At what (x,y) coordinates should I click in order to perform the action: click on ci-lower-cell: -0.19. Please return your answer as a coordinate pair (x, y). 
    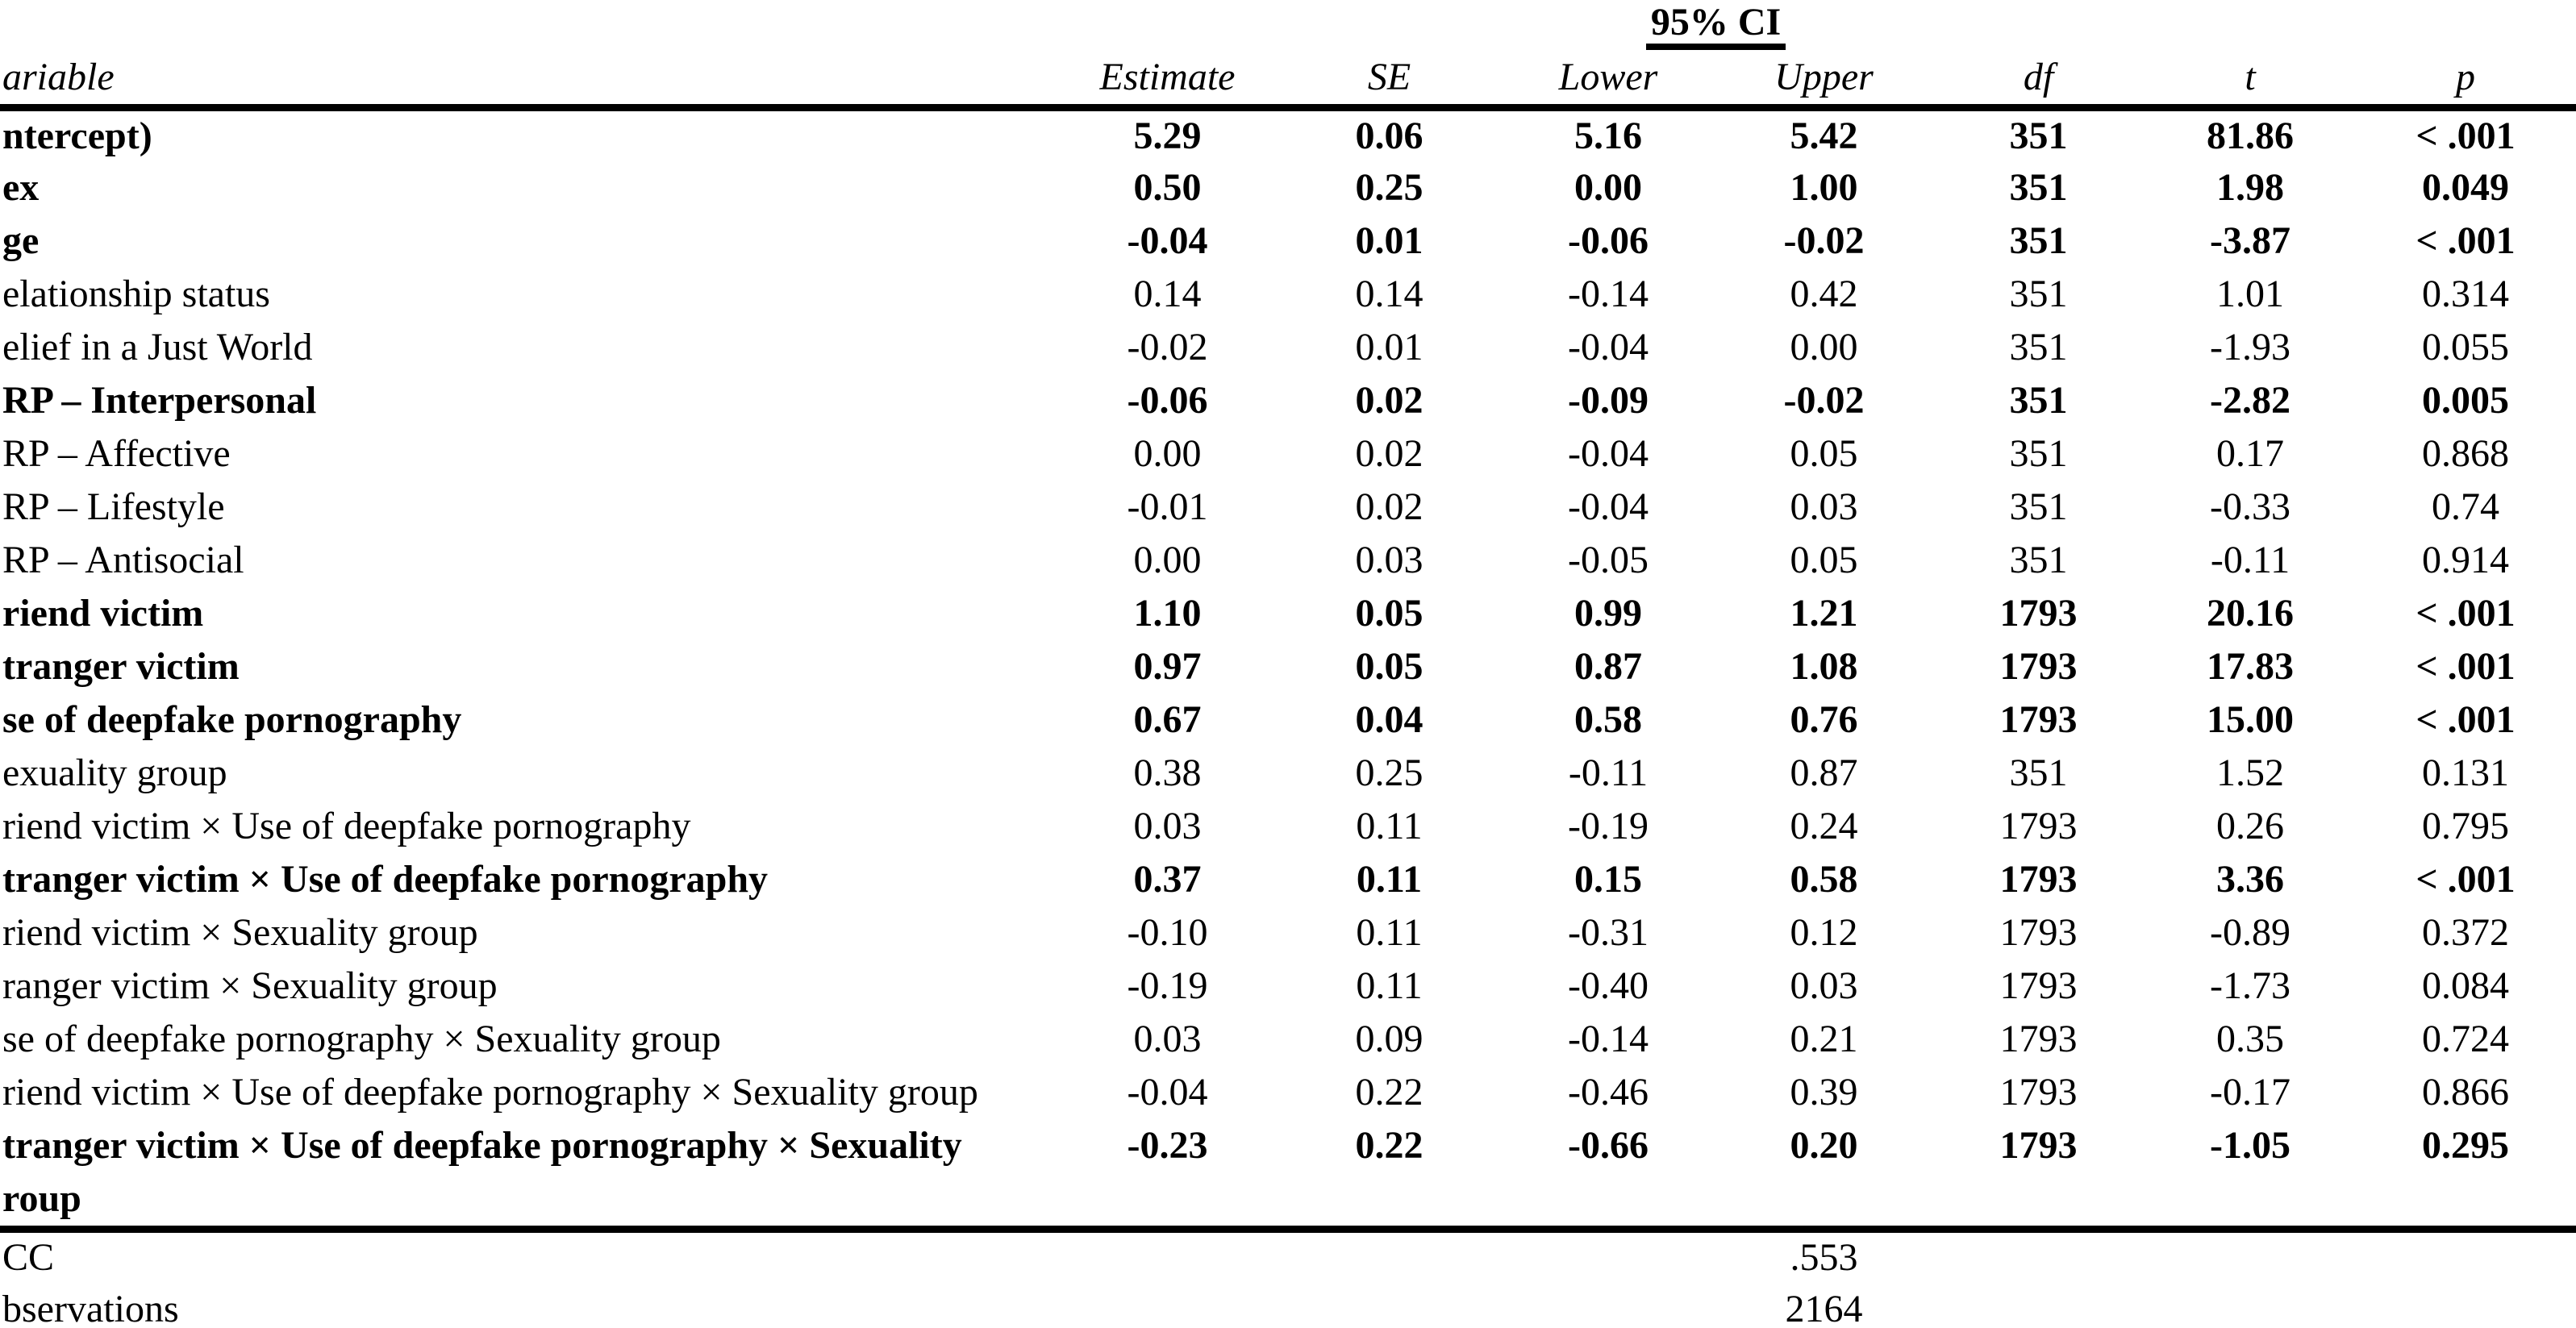
    Looking at the image, I should click on (1608, 826).